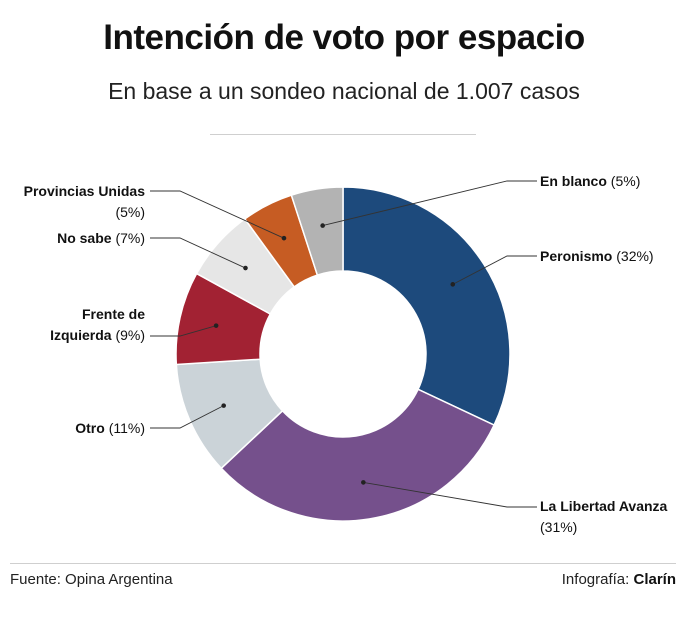 Image resolution: width=688 pixels, height=618 pixels. What do you see at coordinates (576, 256) in the screenshot?
I see `label-name: Peronismo` at bounding box center [576, 256].